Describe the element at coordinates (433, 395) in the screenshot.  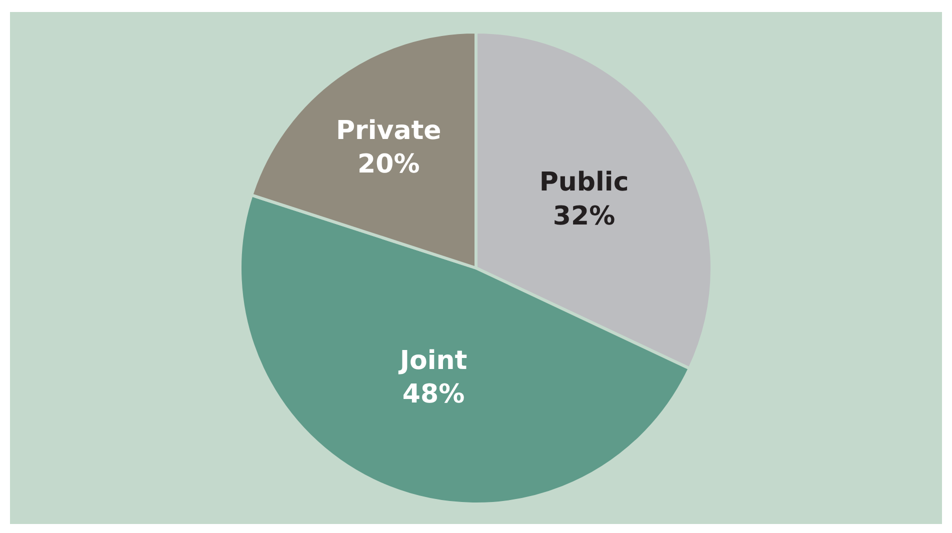
I see `data-label: 48%` at that location.